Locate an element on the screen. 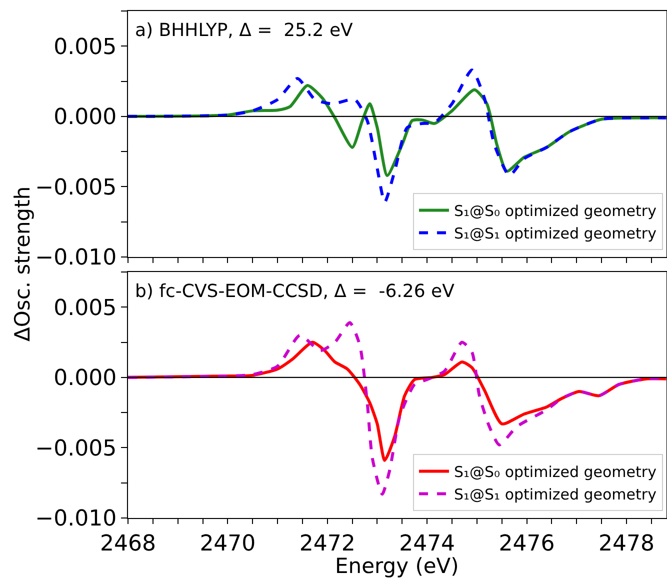 The image size is (667, 580). text: b) fc-CVS-EOM-CCSD, Δ = -6.26 eV is located at coordinates (295, 291).